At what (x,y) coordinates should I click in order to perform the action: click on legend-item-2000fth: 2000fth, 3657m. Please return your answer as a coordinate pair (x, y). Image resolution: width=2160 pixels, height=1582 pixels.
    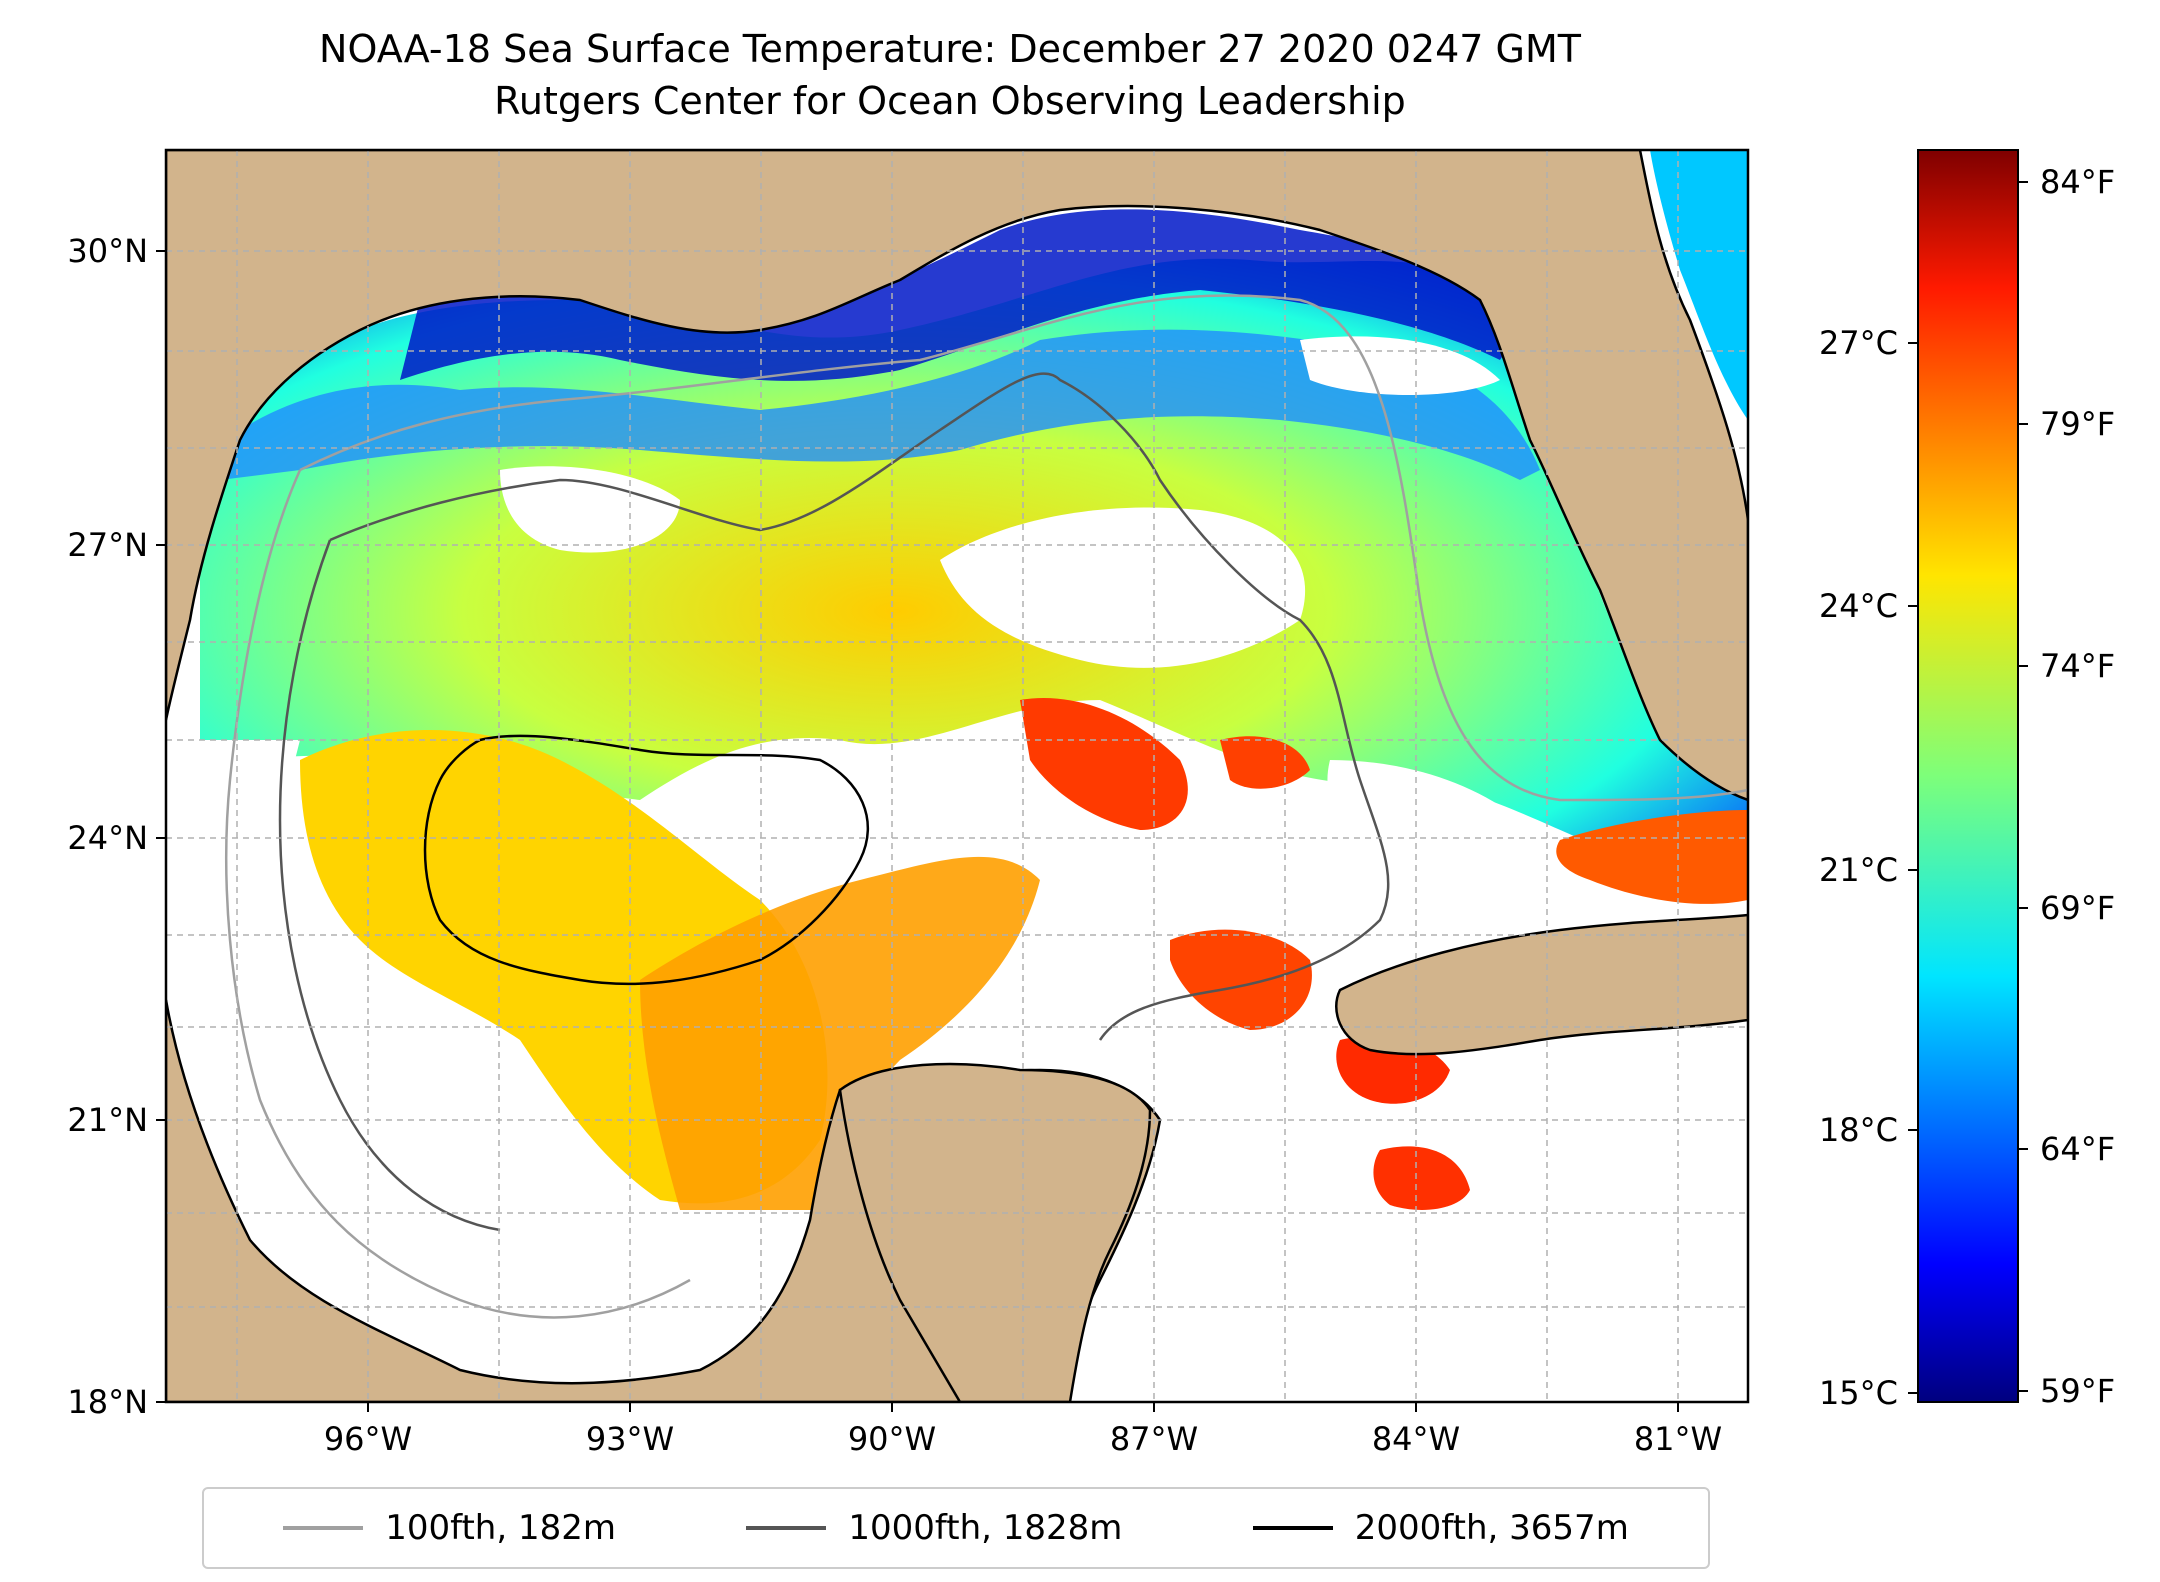
    Looking at the image, I should click on (1440, 1528).